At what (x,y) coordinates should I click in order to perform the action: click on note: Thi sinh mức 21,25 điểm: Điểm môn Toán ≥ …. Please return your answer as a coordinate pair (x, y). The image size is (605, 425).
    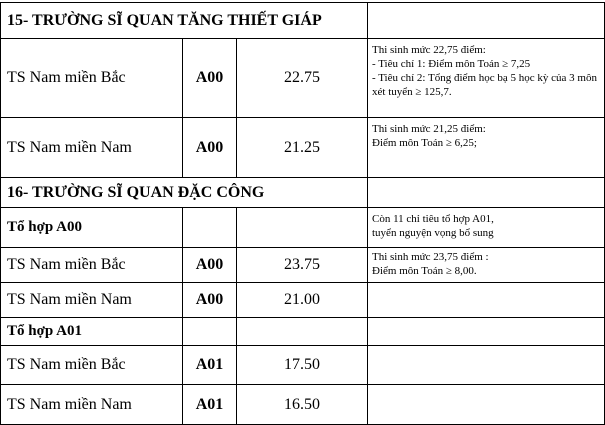
    Looking at the image, I should click on (486, 147).